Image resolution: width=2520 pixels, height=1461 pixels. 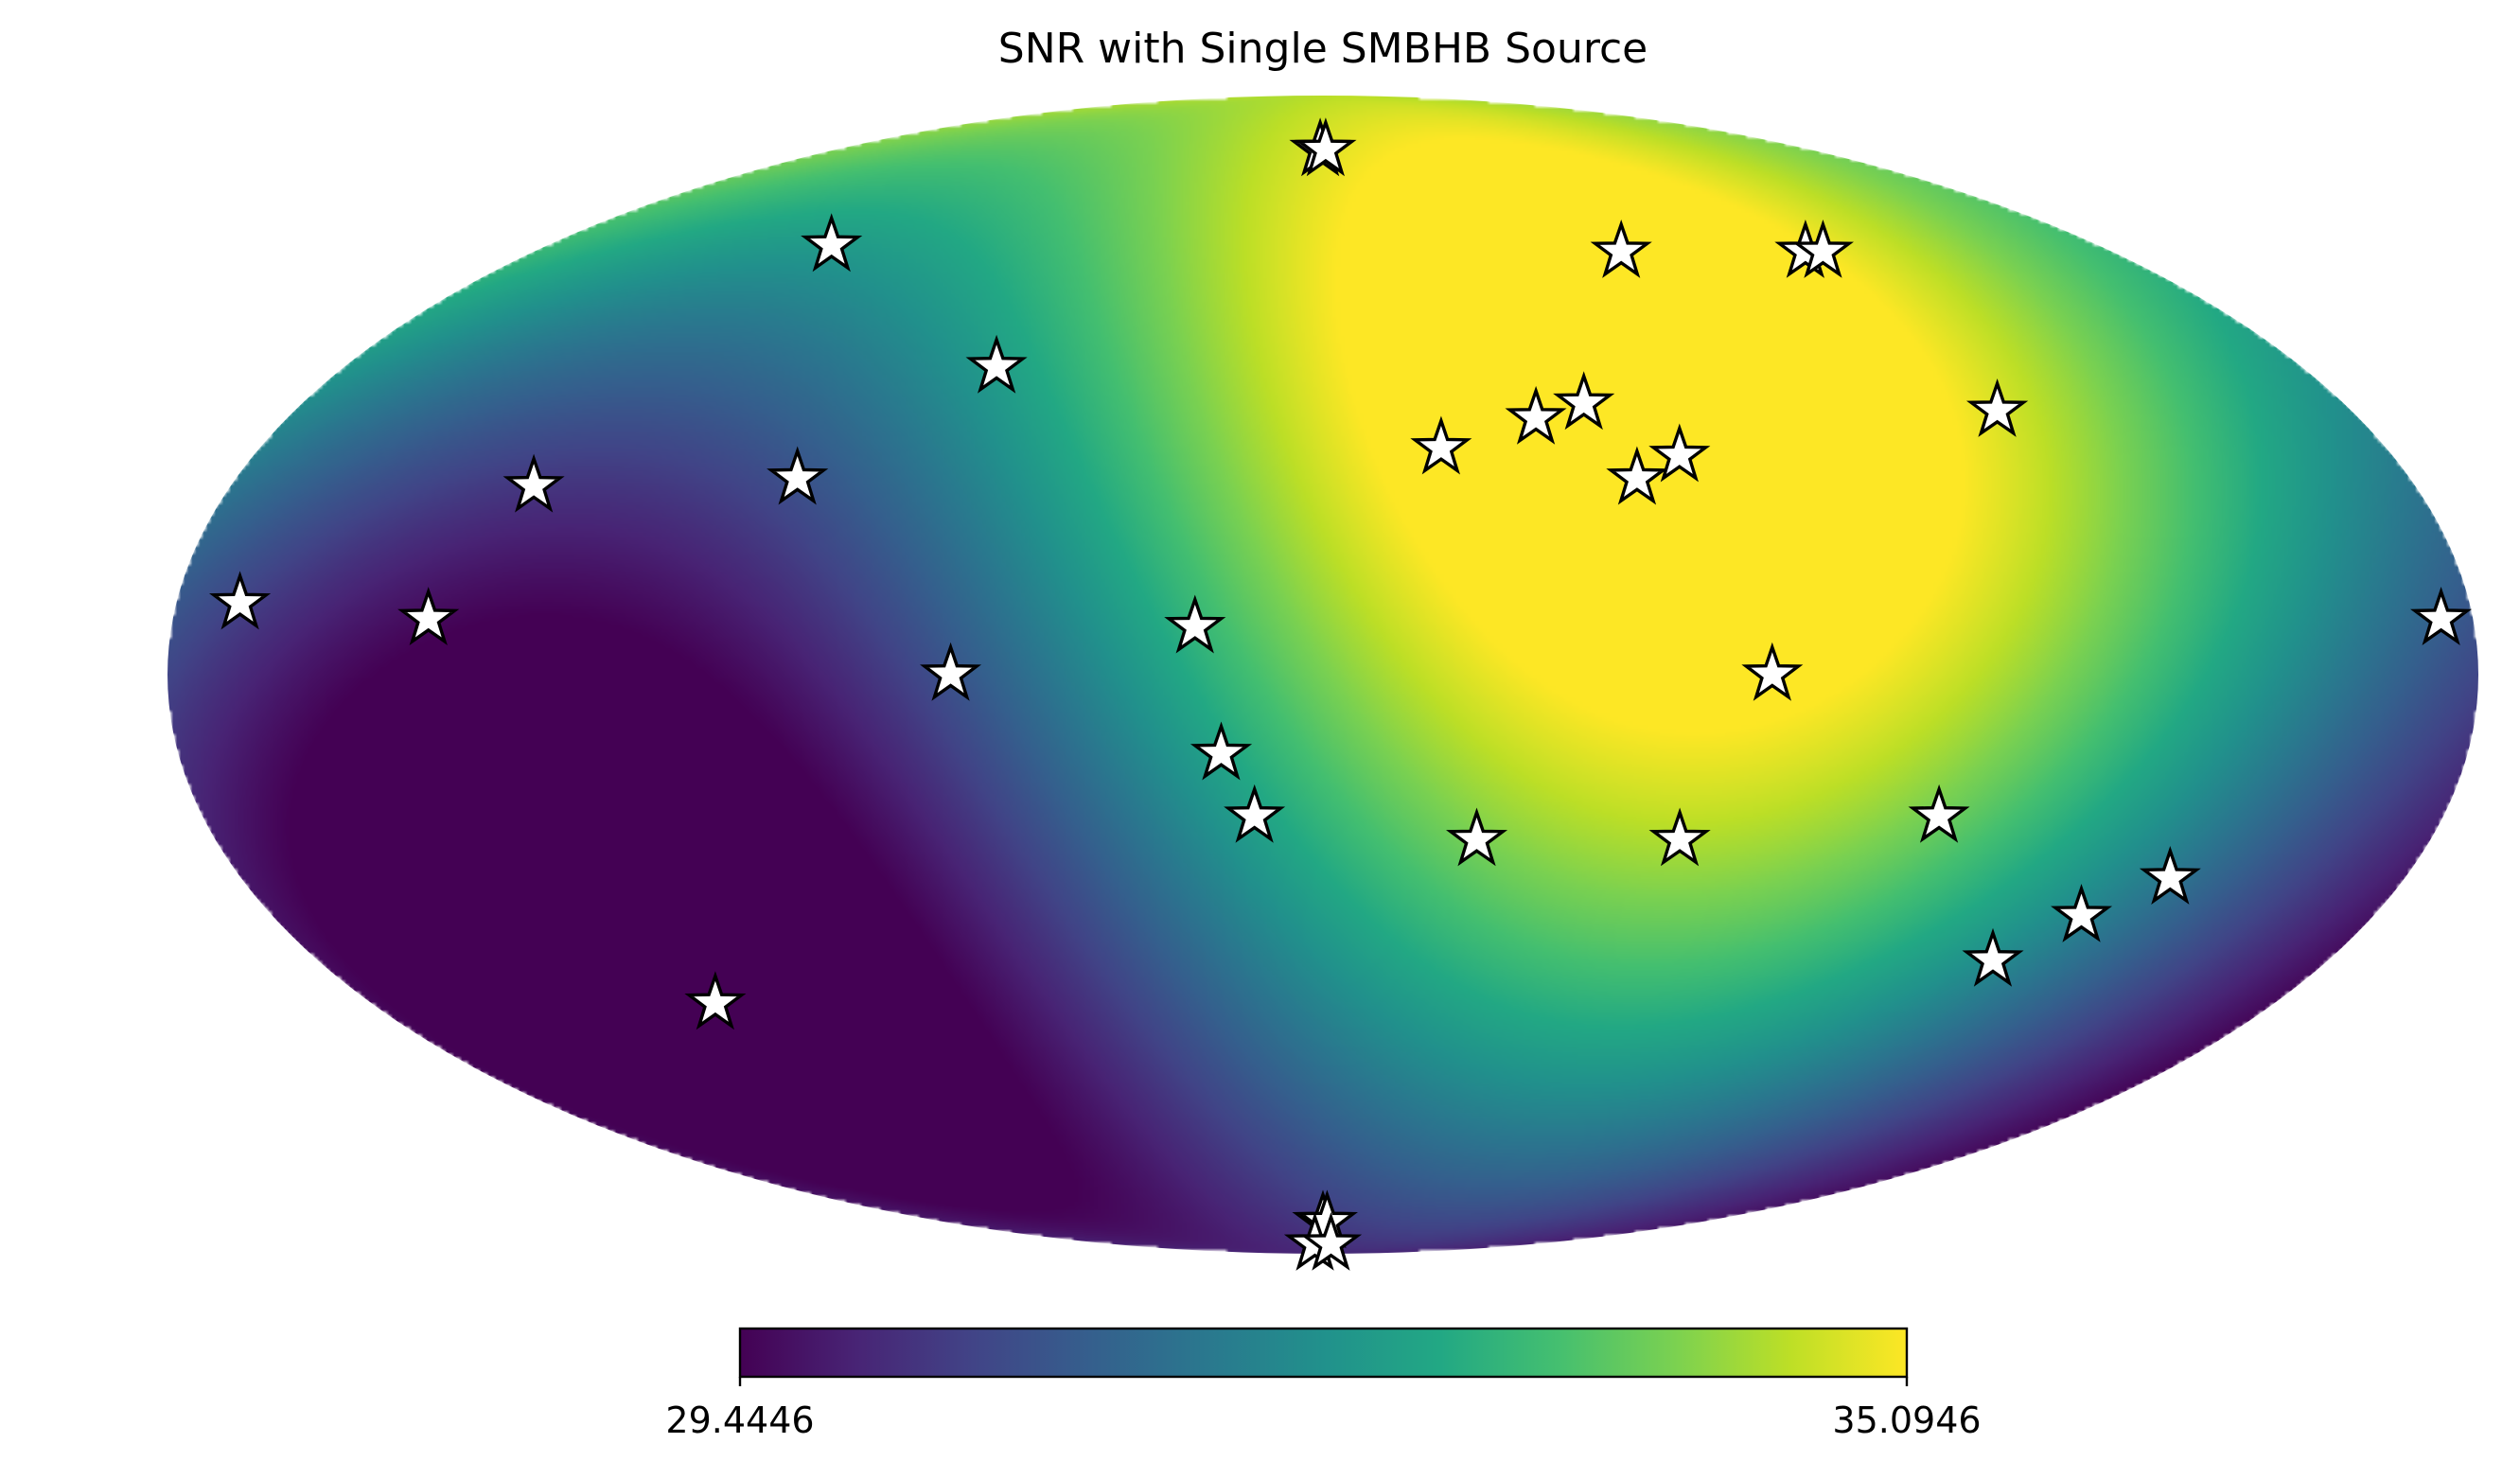 I want to click on colorbar-min-label: 29.4446, so click(x=739, y=1420).